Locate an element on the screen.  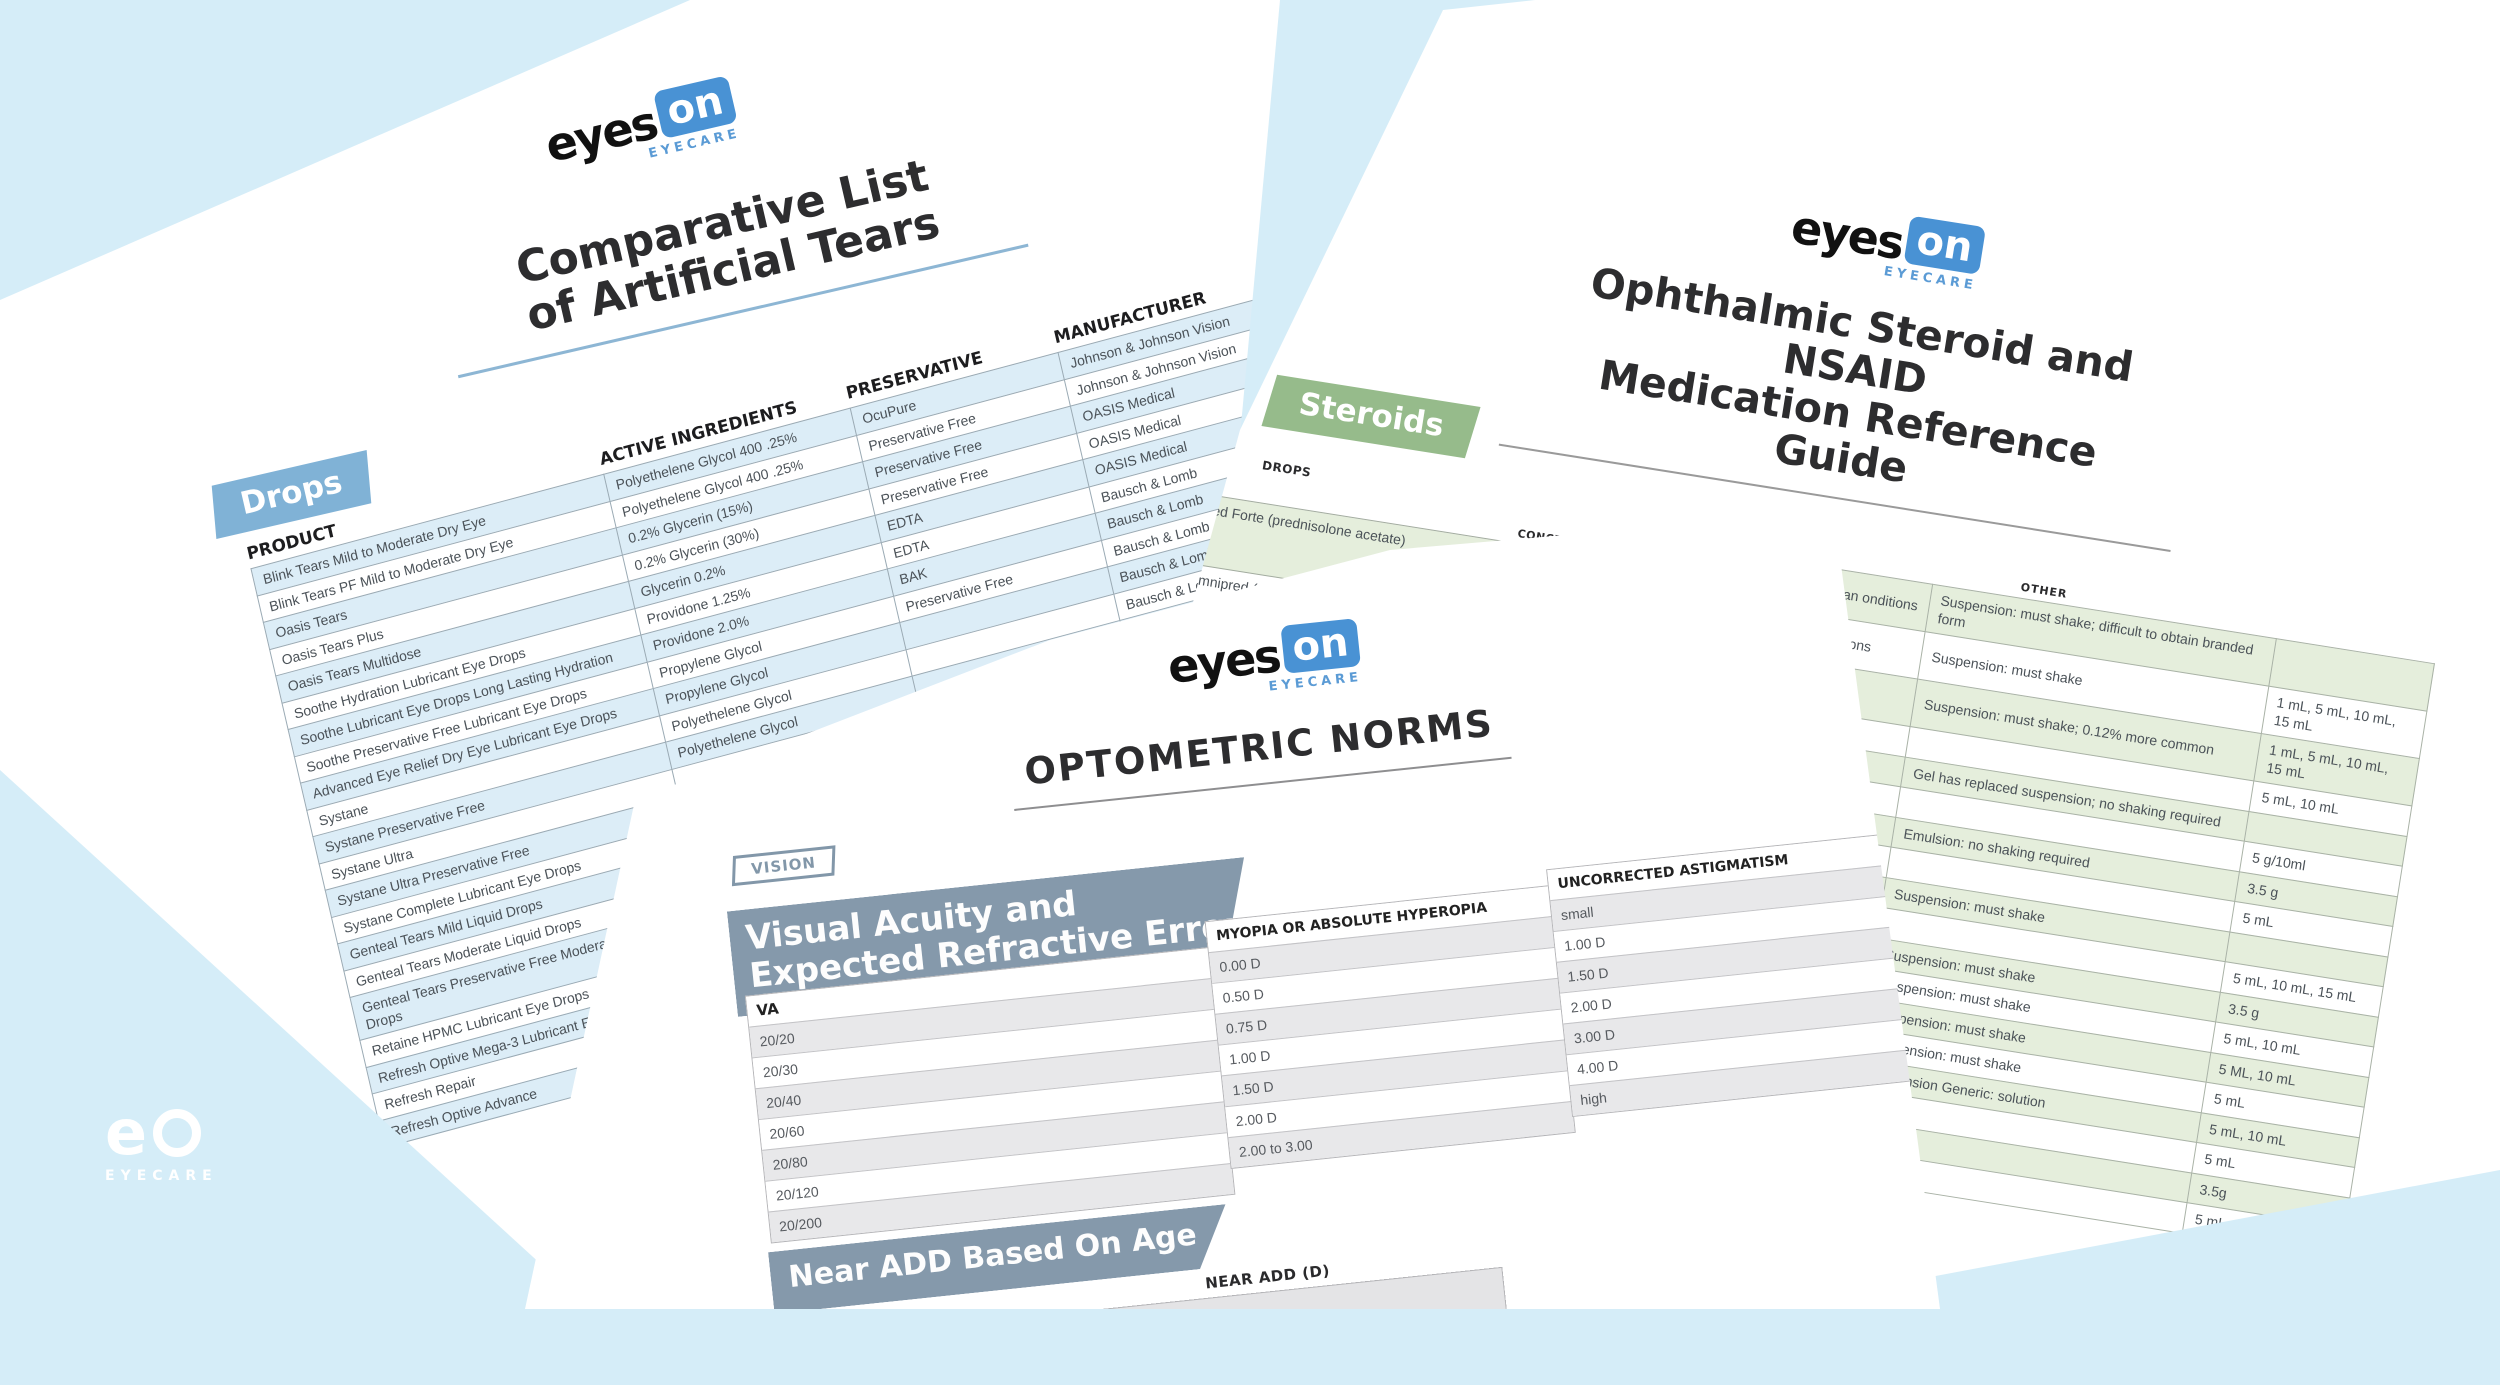
corner-logo-tagline: EYECARE is located at coordinates (161, 1175).